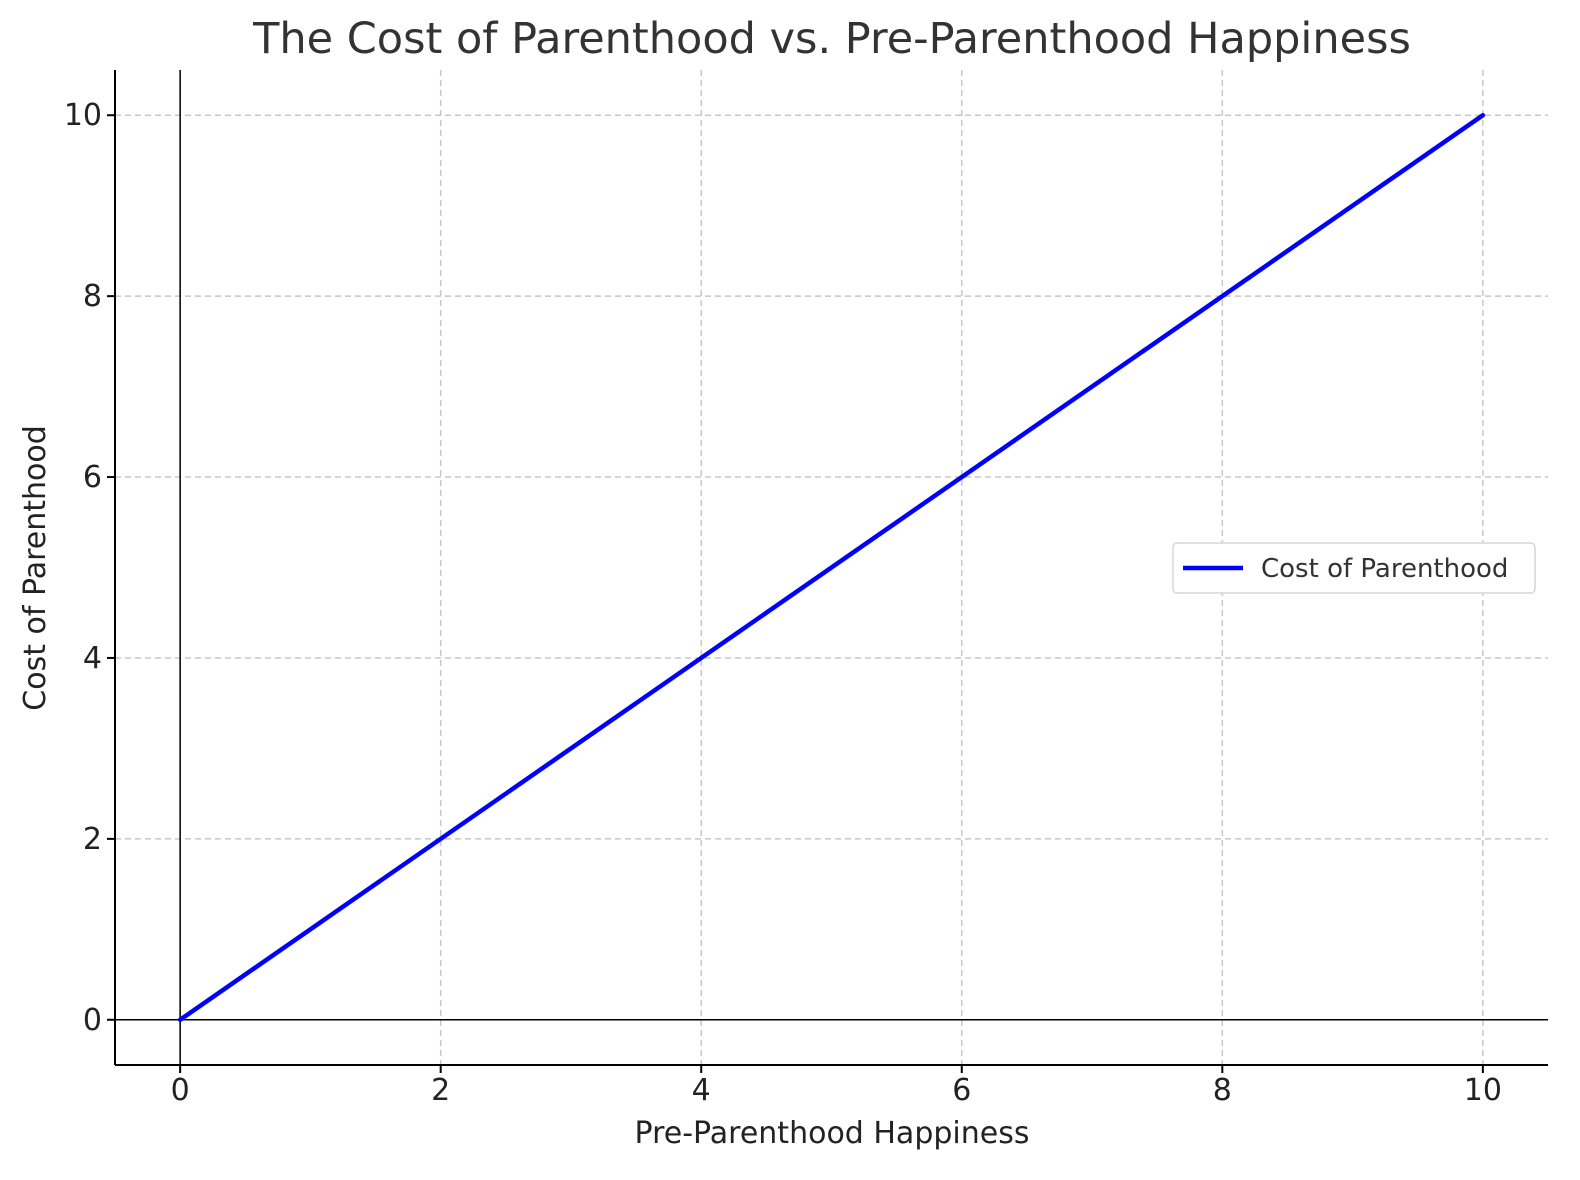 The image size is (1580, 1180). Describe the element at coordinates (180, 1090) in the screenshot. I see `x-tick-label: 0` at that location.